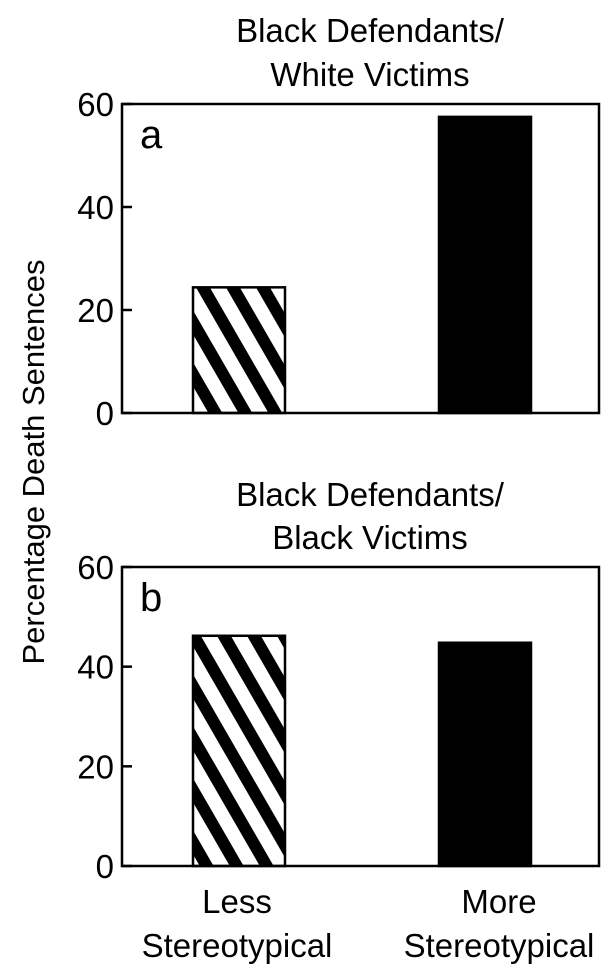 The height and width of the screenshot is (967, 613). I want to click on bar-b-more, so click(485, 754).